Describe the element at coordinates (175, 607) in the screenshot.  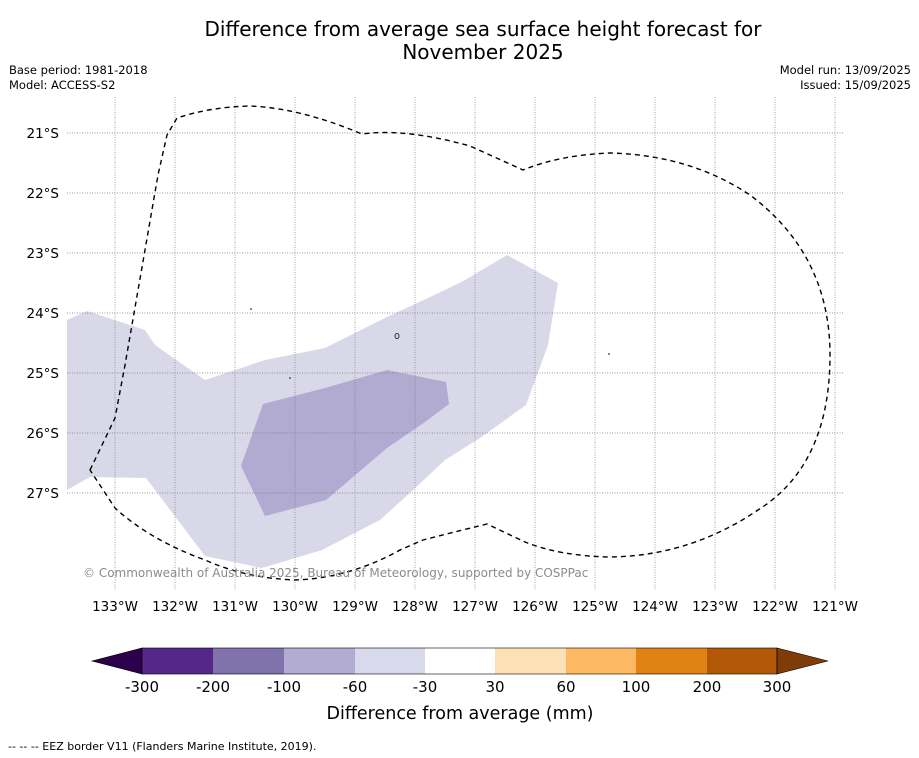
I see `lon-label: 132°W` at that location.